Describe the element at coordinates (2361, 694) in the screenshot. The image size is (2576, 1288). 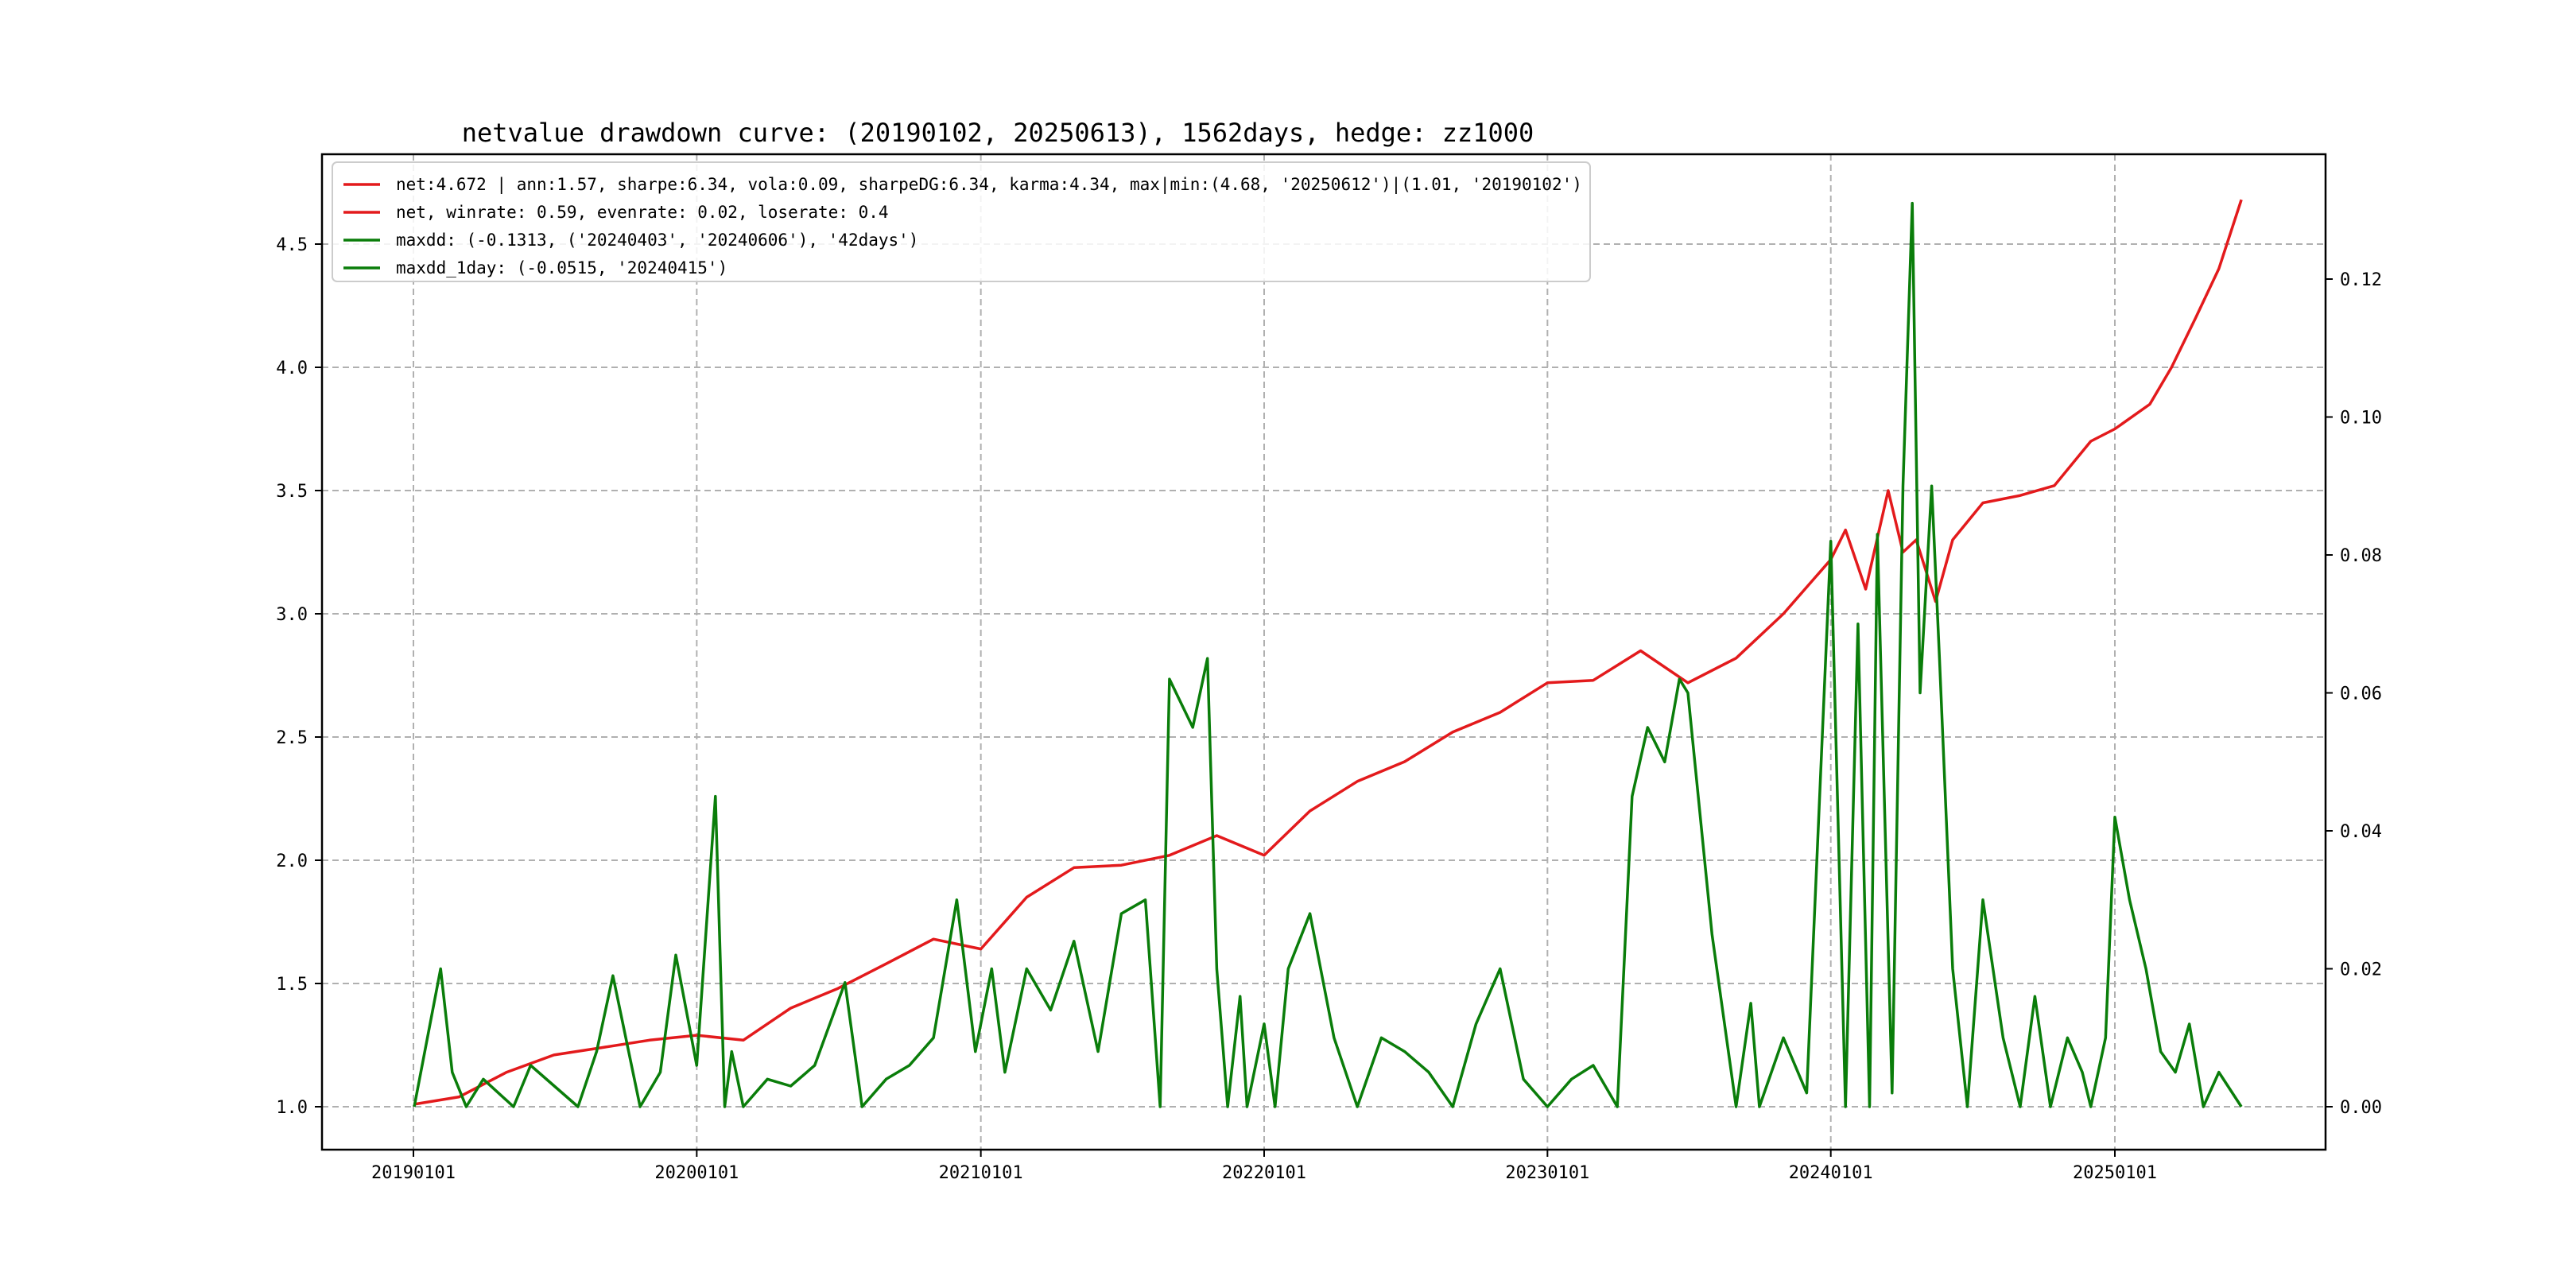
I see `y-right-tick-label: 0.06` at that location.